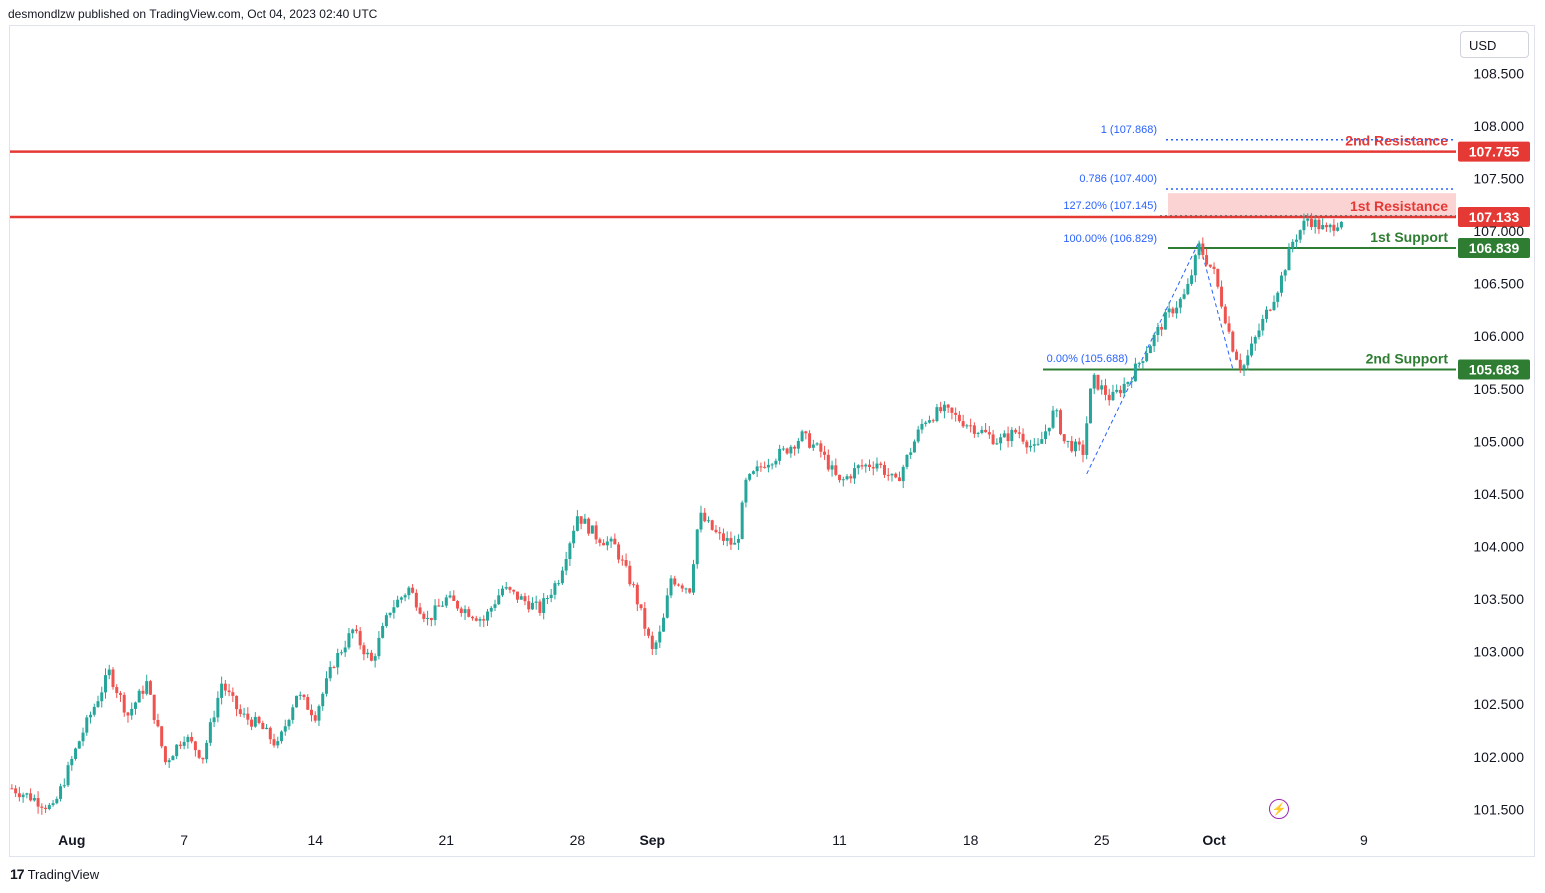  Describe the element at coordinates (1498, 389) in the screenshot. I see `y-tick-label: 105.500` at that location.